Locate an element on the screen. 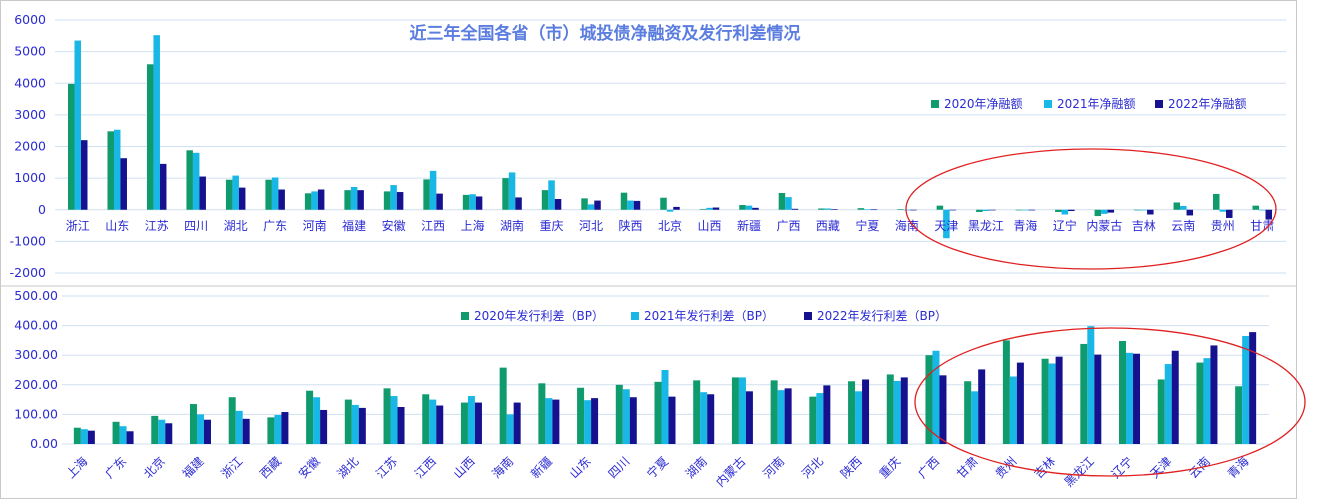  legend-label: 2022年发行利差（BP） is located at coordinates (882, 315).